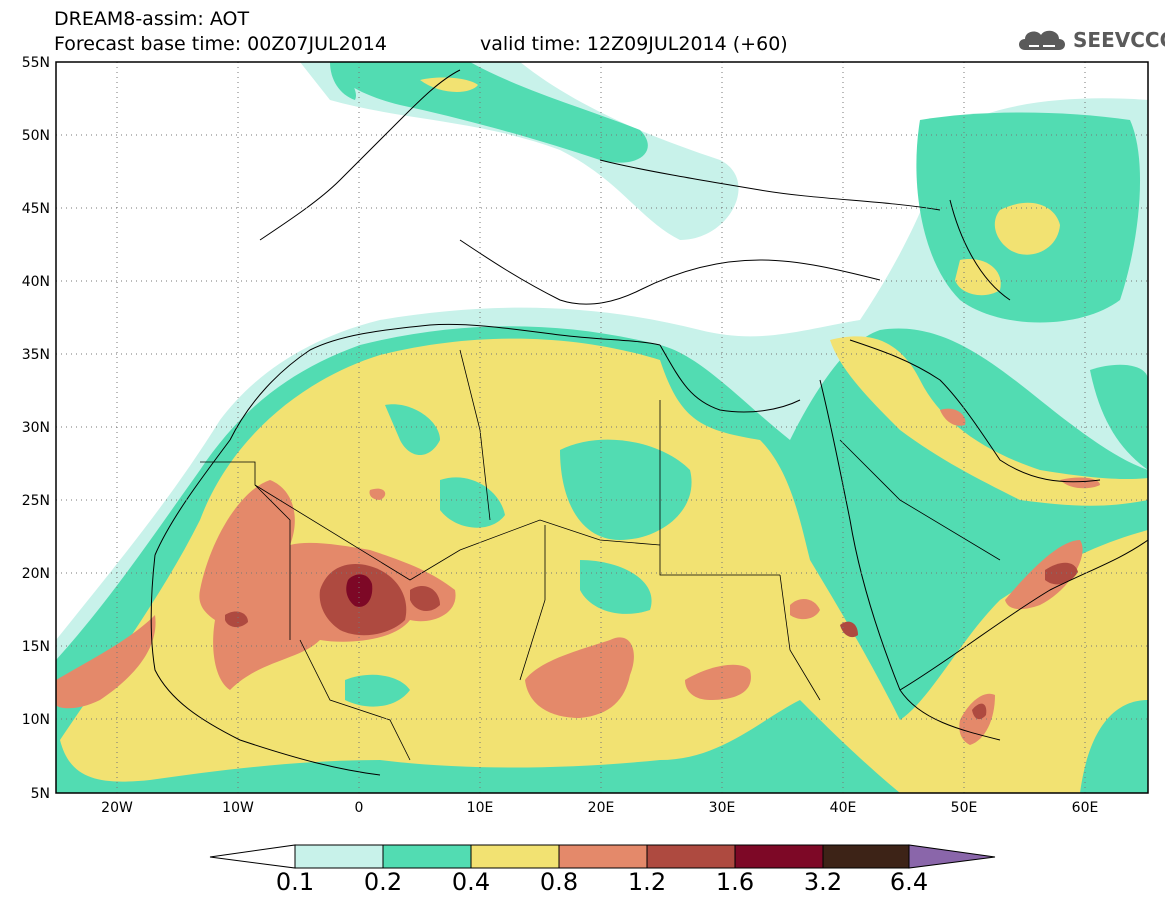 The width and height of the screenshot is (1165, 905). I want to click on lon-tick-label: 0, so click(359, 808).